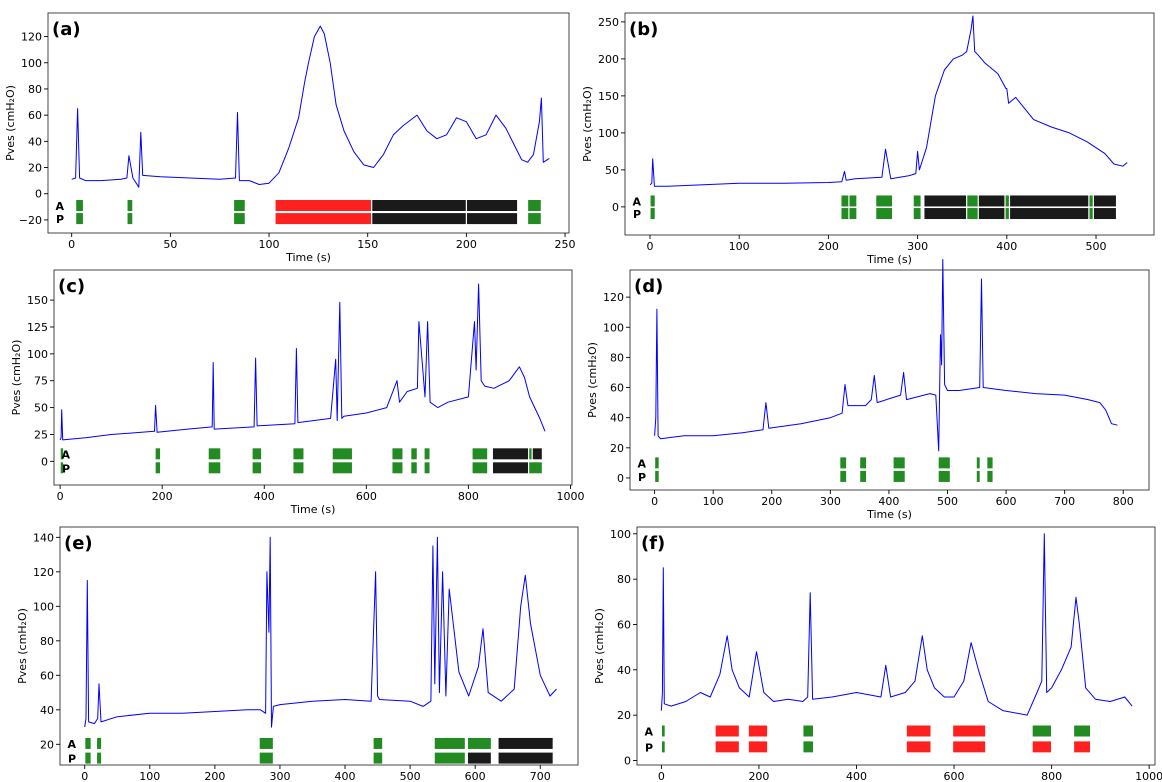  What do you see at coordinates (565, 244) in the screenshot?
I see `x-tick-label: 250` at bounding box center [565, 244].